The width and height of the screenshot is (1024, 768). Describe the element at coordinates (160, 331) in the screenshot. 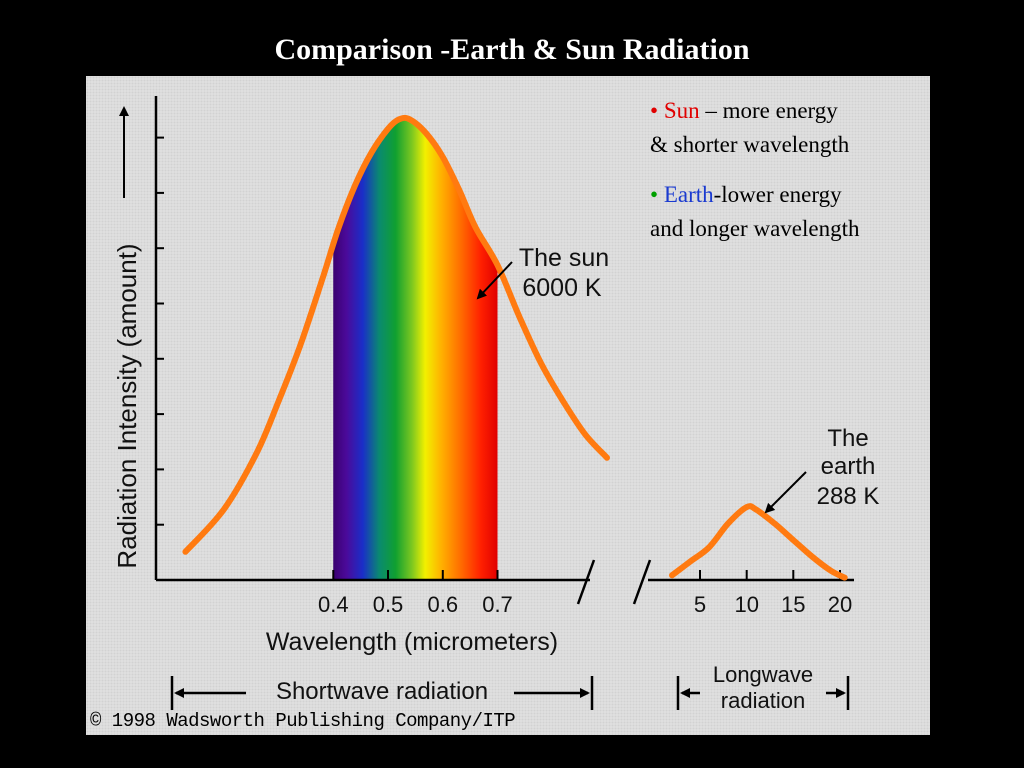

I see `y-axis-ticks` at that location.